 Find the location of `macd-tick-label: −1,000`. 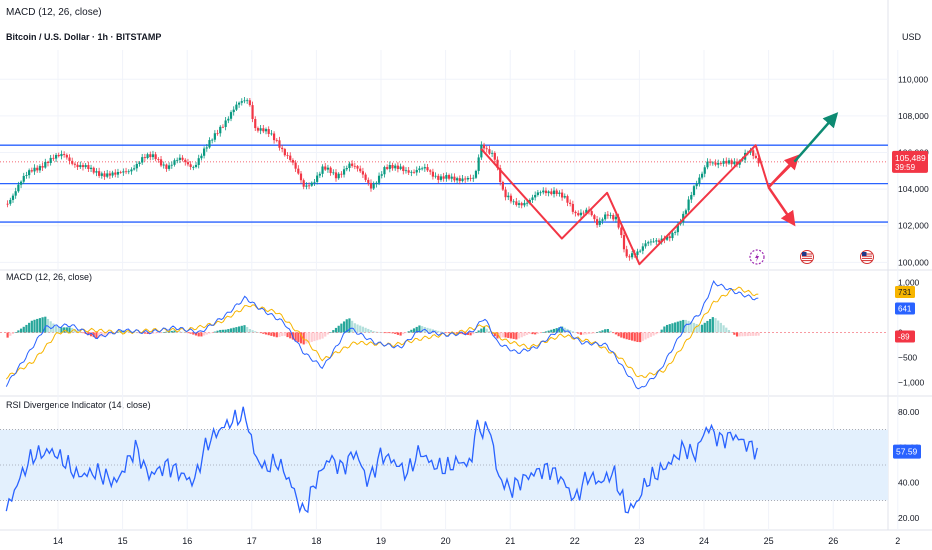

macd-tick-label: −1,000 is located at coordinates (911, 383).